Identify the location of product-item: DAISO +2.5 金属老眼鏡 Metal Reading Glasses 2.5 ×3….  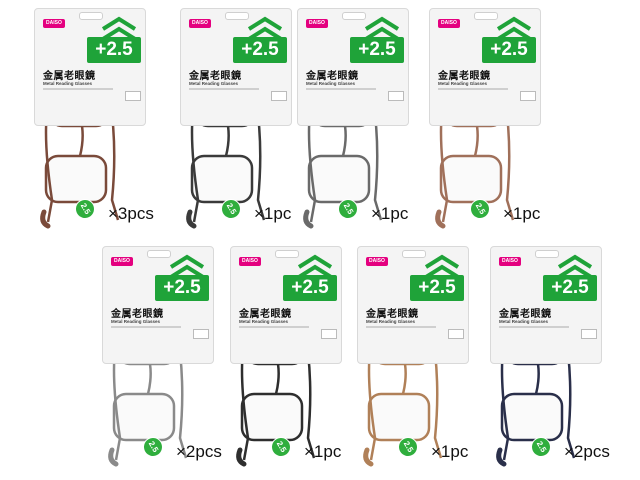
(102, 120).